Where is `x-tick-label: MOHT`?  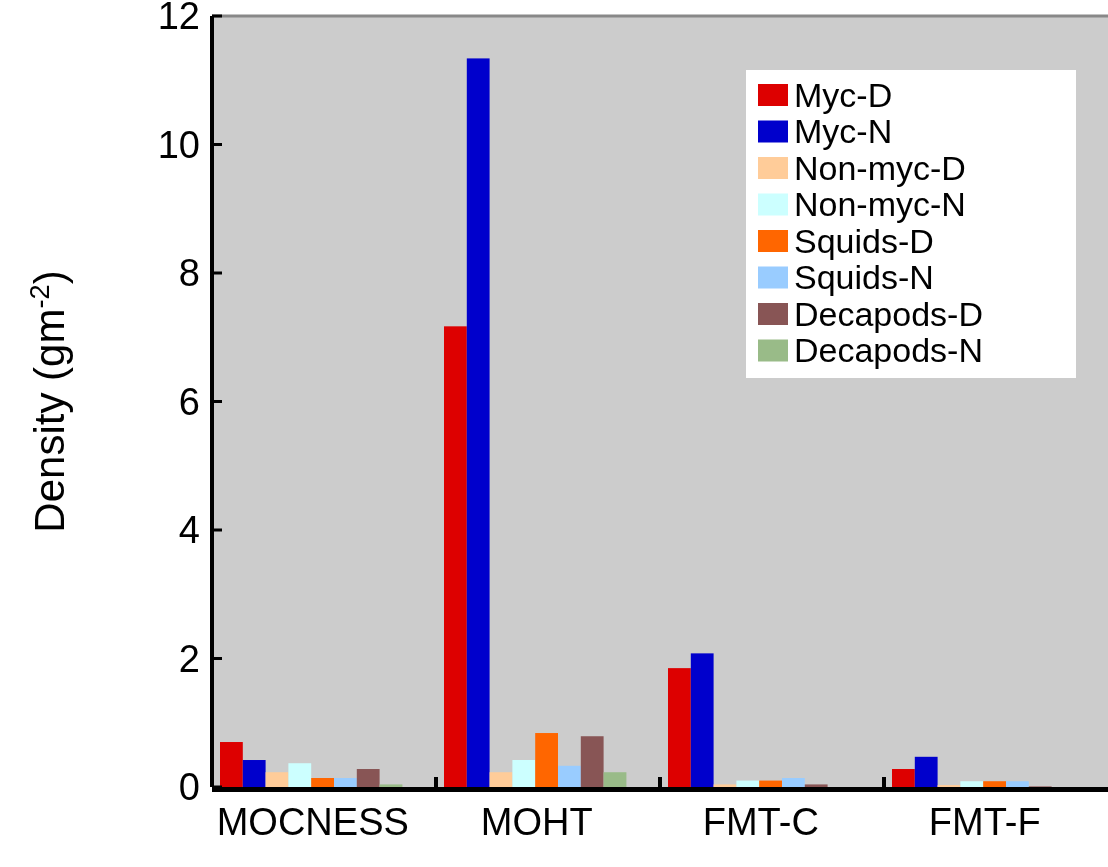 x-tick-label: MOHT is located at coordinates (536, 822).